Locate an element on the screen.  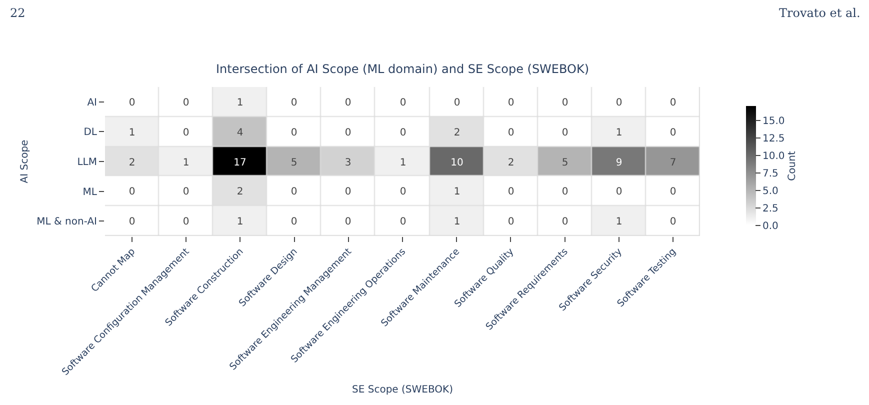
color-bar-label: 7.5 is located at coordinates (770, 174).